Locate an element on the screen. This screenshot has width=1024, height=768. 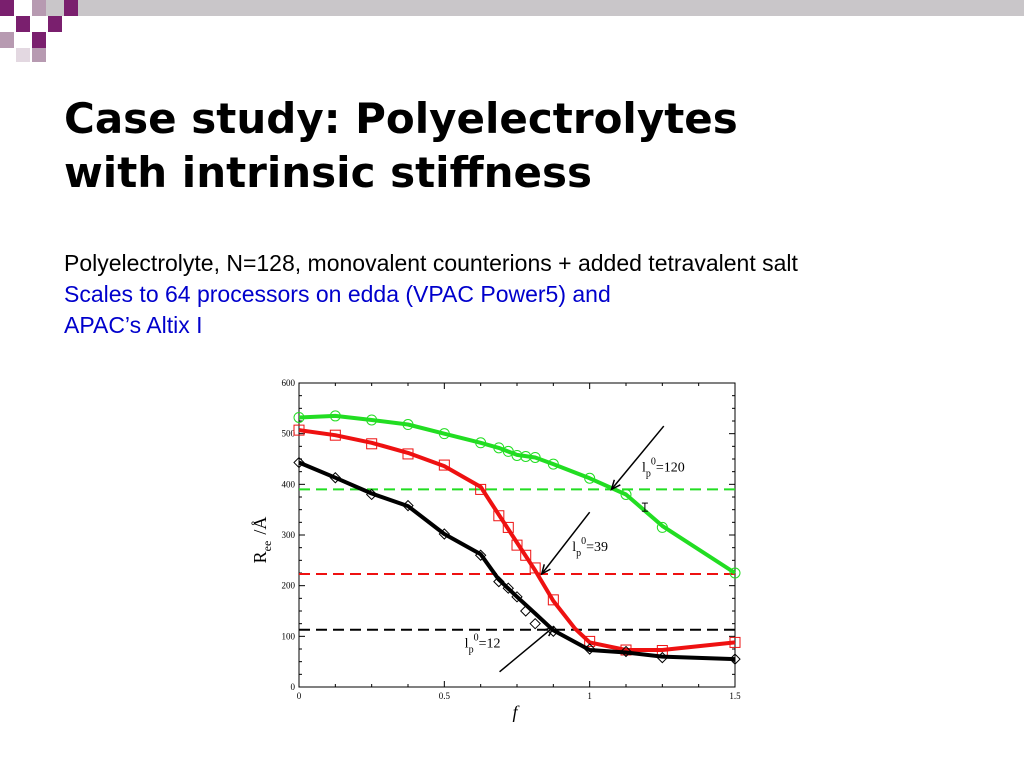
y-tick-label: 100 is located at coordinates (289, 636).